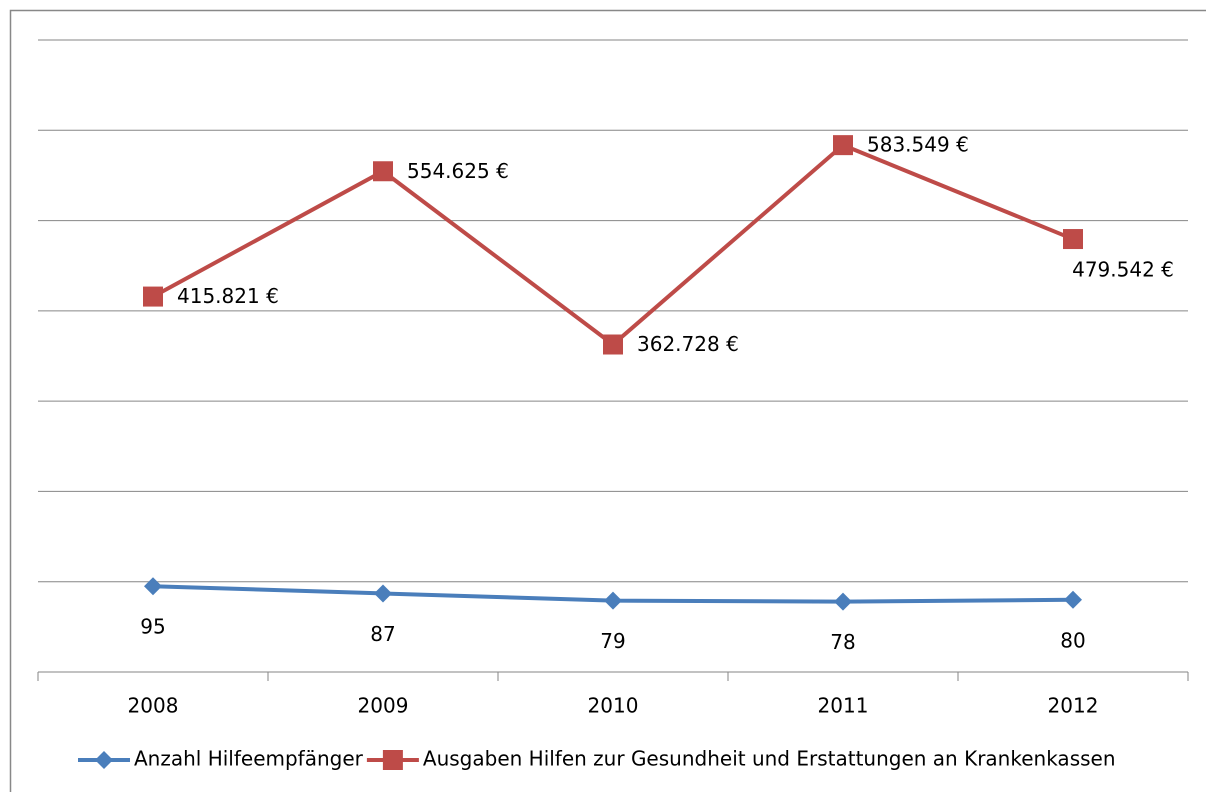  I want to click on data-label: 87, so click(382, 634).